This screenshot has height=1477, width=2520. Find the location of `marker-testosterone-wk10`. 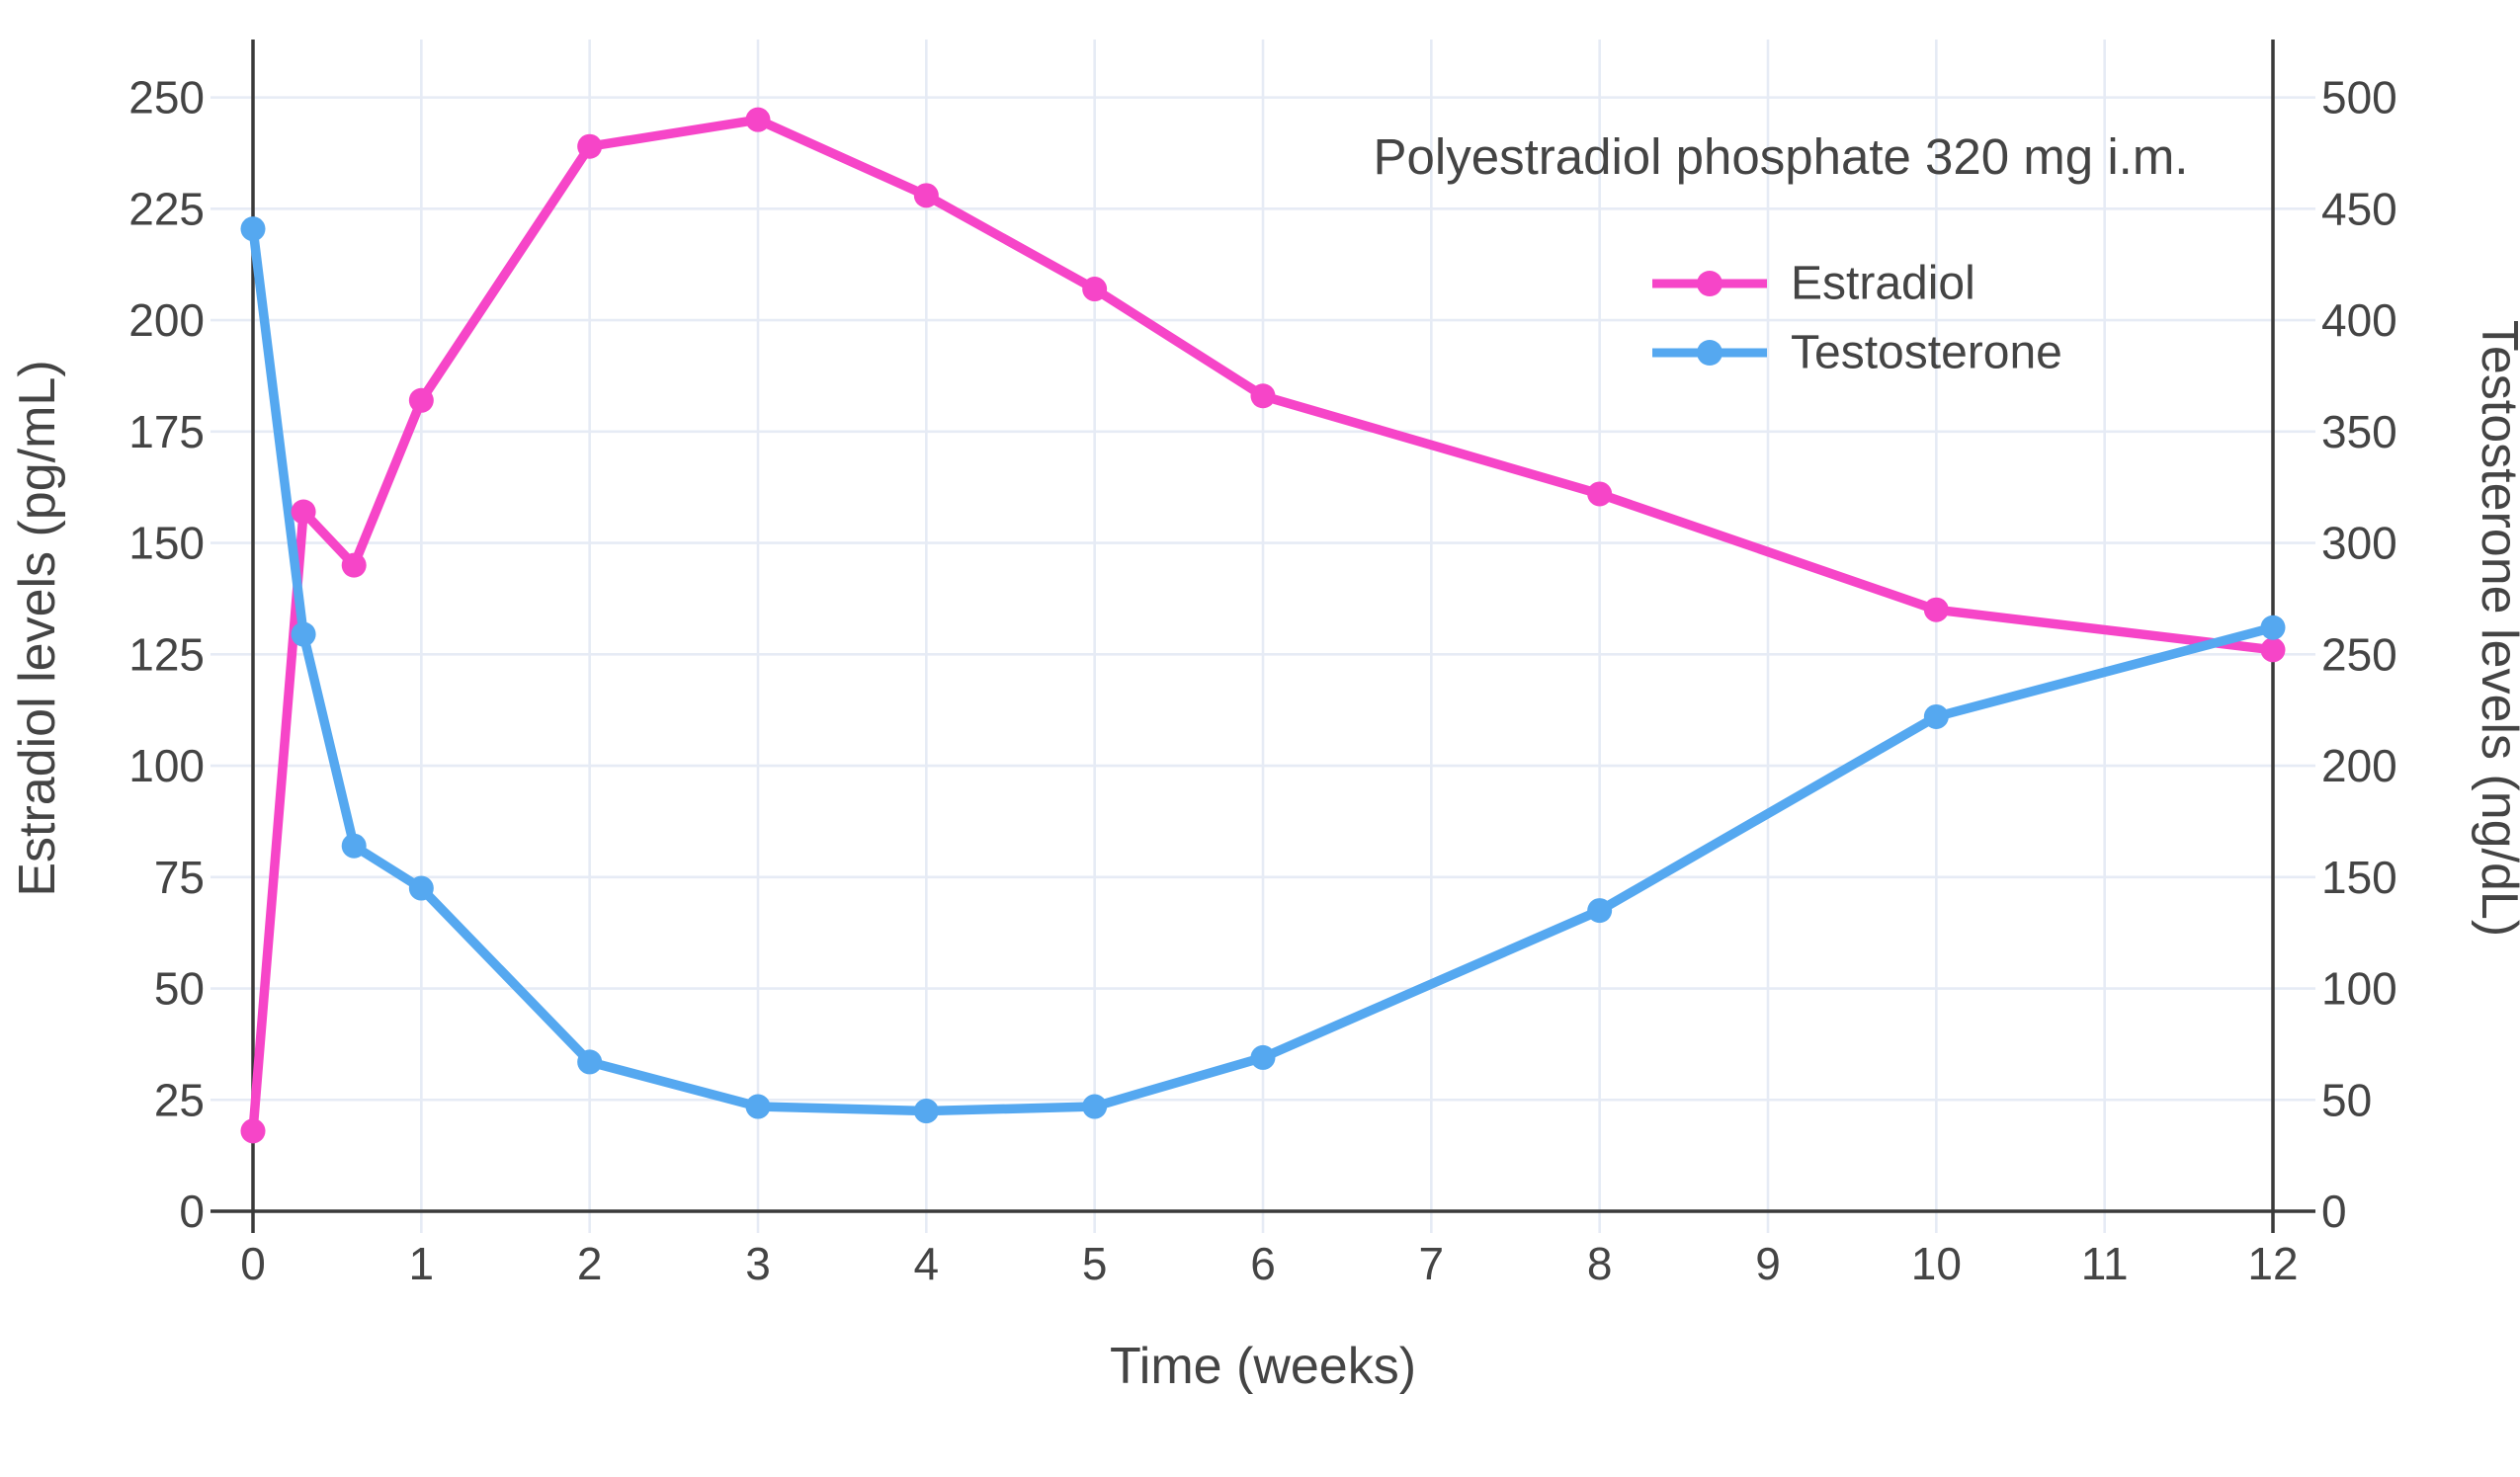

marker-testosterone-wk10 is located at coordinates (1936, 716).